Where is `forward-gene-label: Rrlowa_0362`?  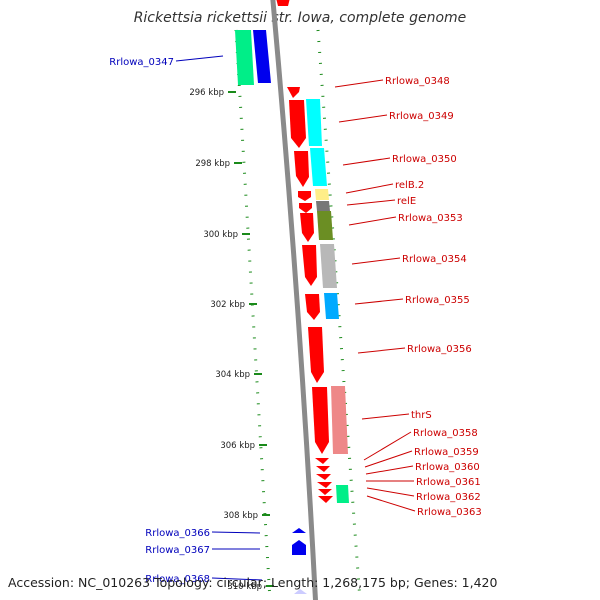
forward-gene-label: Rrlowa_0362 is located at coordinates (448, 497).